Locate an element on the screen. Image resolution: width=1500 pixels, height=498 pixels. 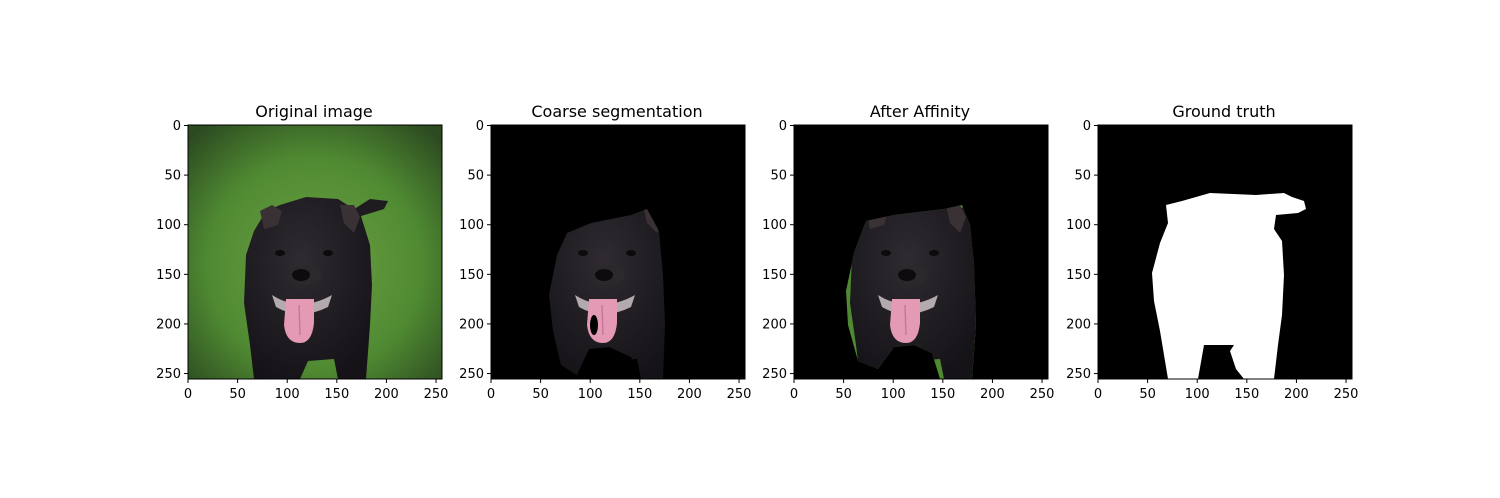
x-tick-label-affinity: 0 is located at coordinates (794, 394).